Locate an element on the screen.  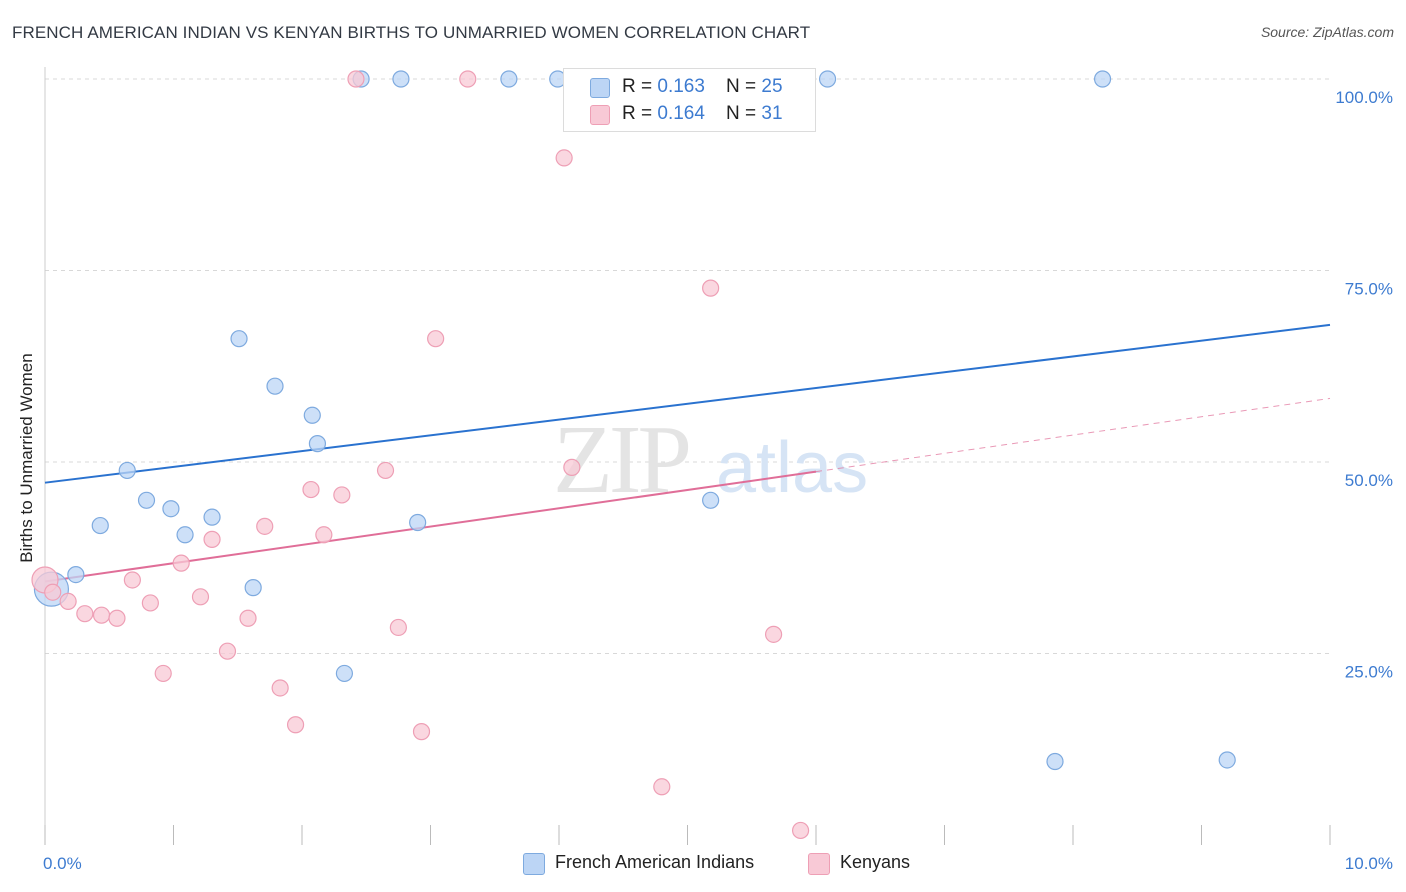
r-value: 0.164 is located at coordinates (681, 113).